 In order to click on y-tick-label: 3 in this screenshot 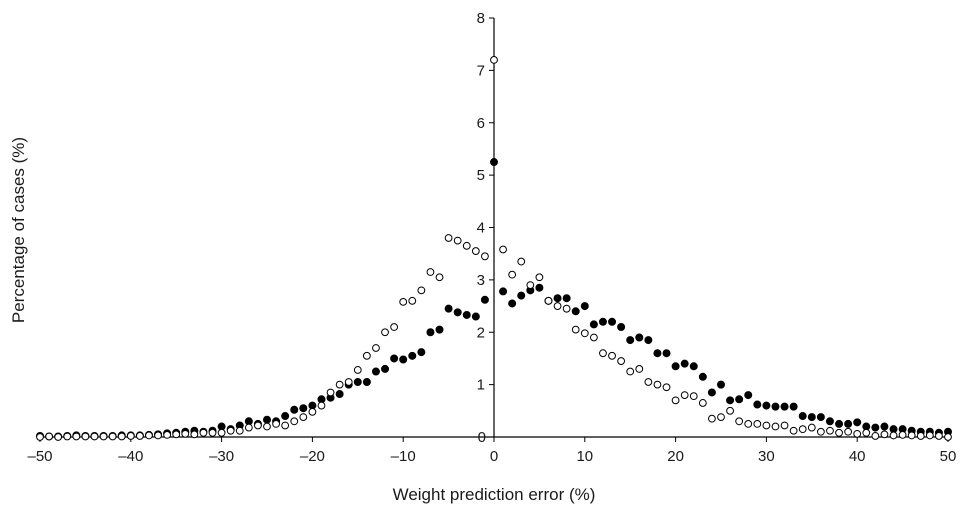, I will do `click(481, 280)`.